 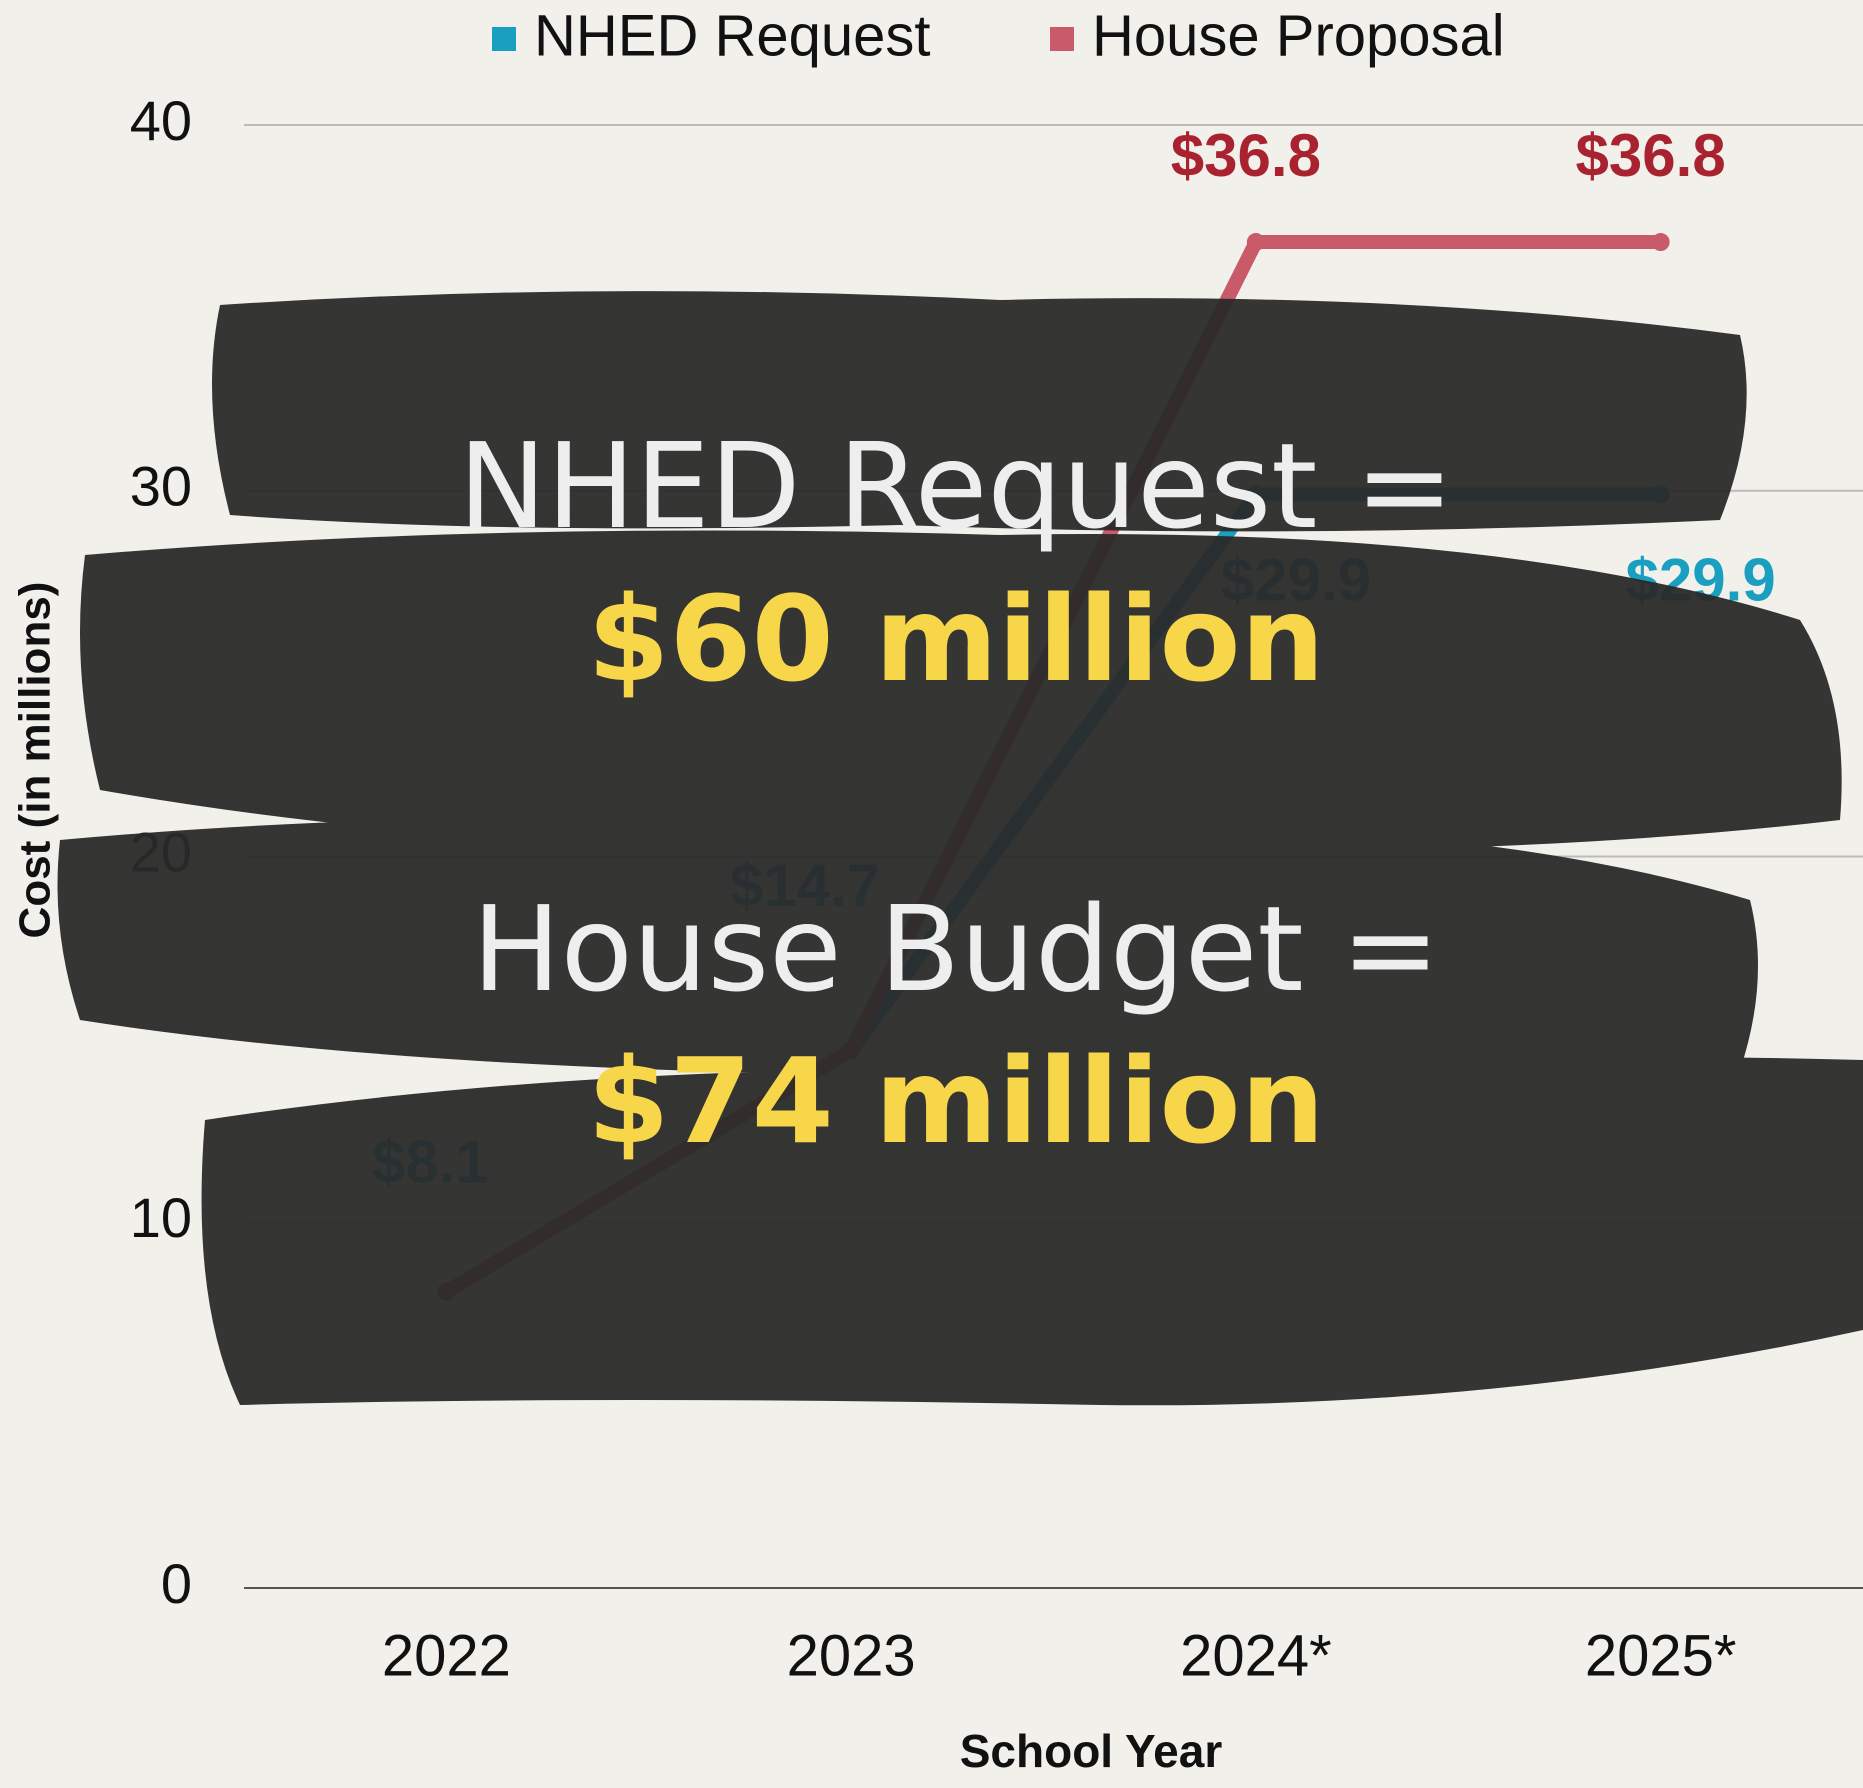 What do you see at coordinates (35, 760) in the screenshot?
I see `y-axis-title: Cost (in millions)` at bounding box center [35, 760].